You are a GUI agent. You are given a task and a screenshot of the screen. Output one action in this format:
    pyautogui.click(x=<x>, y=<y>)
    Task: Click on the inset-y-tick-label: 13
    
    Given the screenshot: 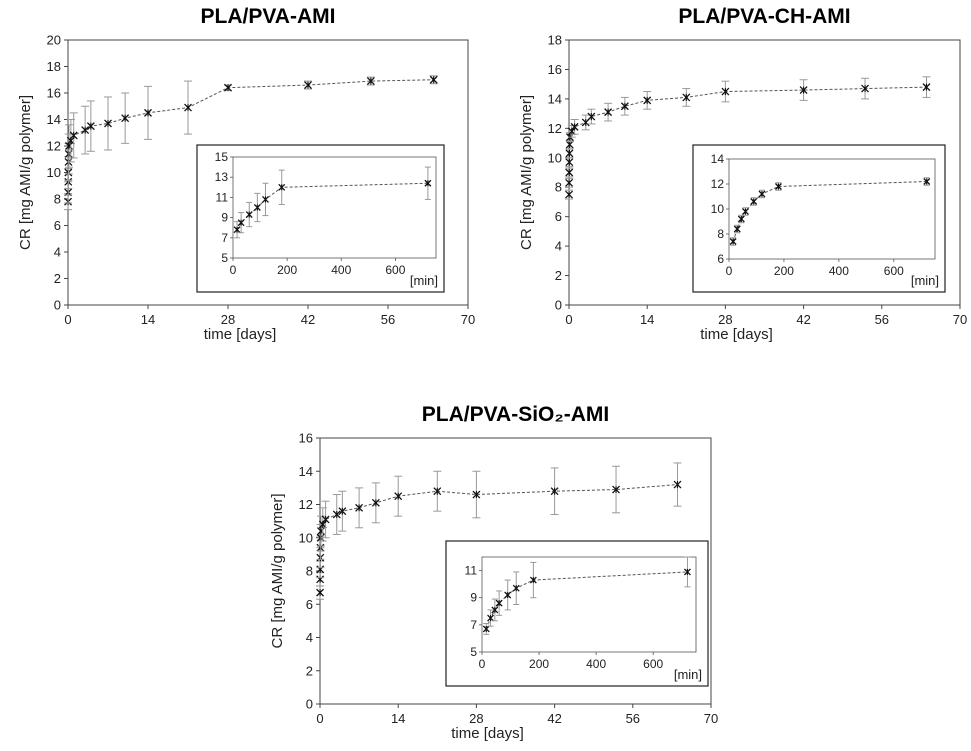 What is the action you would take?
    pyautogui.click(x=222, y=177)
    